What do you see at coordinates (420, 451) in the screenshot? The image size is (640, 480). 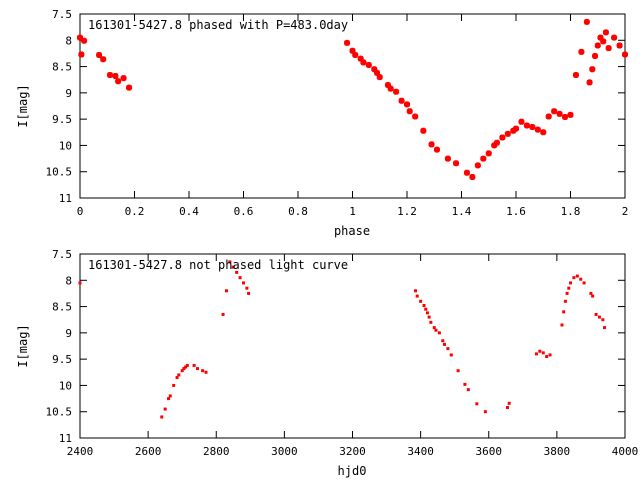 I see `x-tick-label: 3400` at bounding box center [420, 451].